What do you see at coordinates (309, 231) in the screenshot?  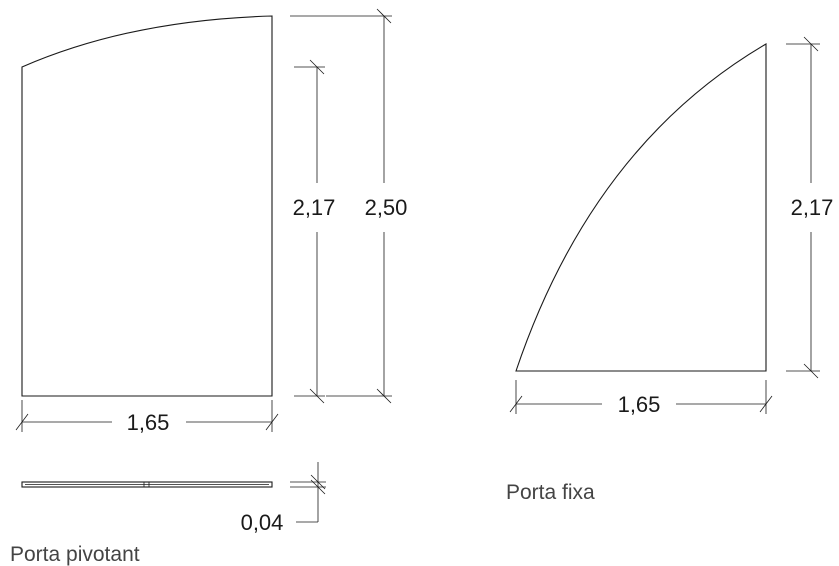 I see `pivot-inner-height-dimension` at bounding box center [309, 231].